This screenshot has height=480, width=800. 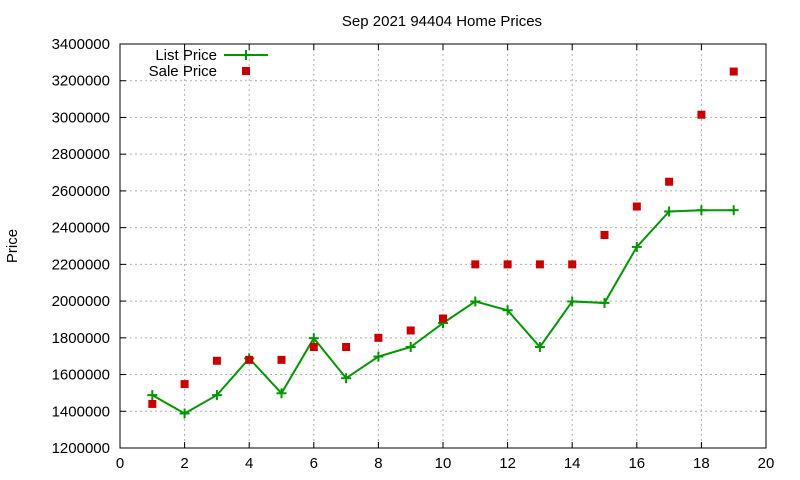 What do you see at coordinates (81, 81) in the screenshot?
I see `y-tick-label: 3200000` at bounding box center [81, 81].